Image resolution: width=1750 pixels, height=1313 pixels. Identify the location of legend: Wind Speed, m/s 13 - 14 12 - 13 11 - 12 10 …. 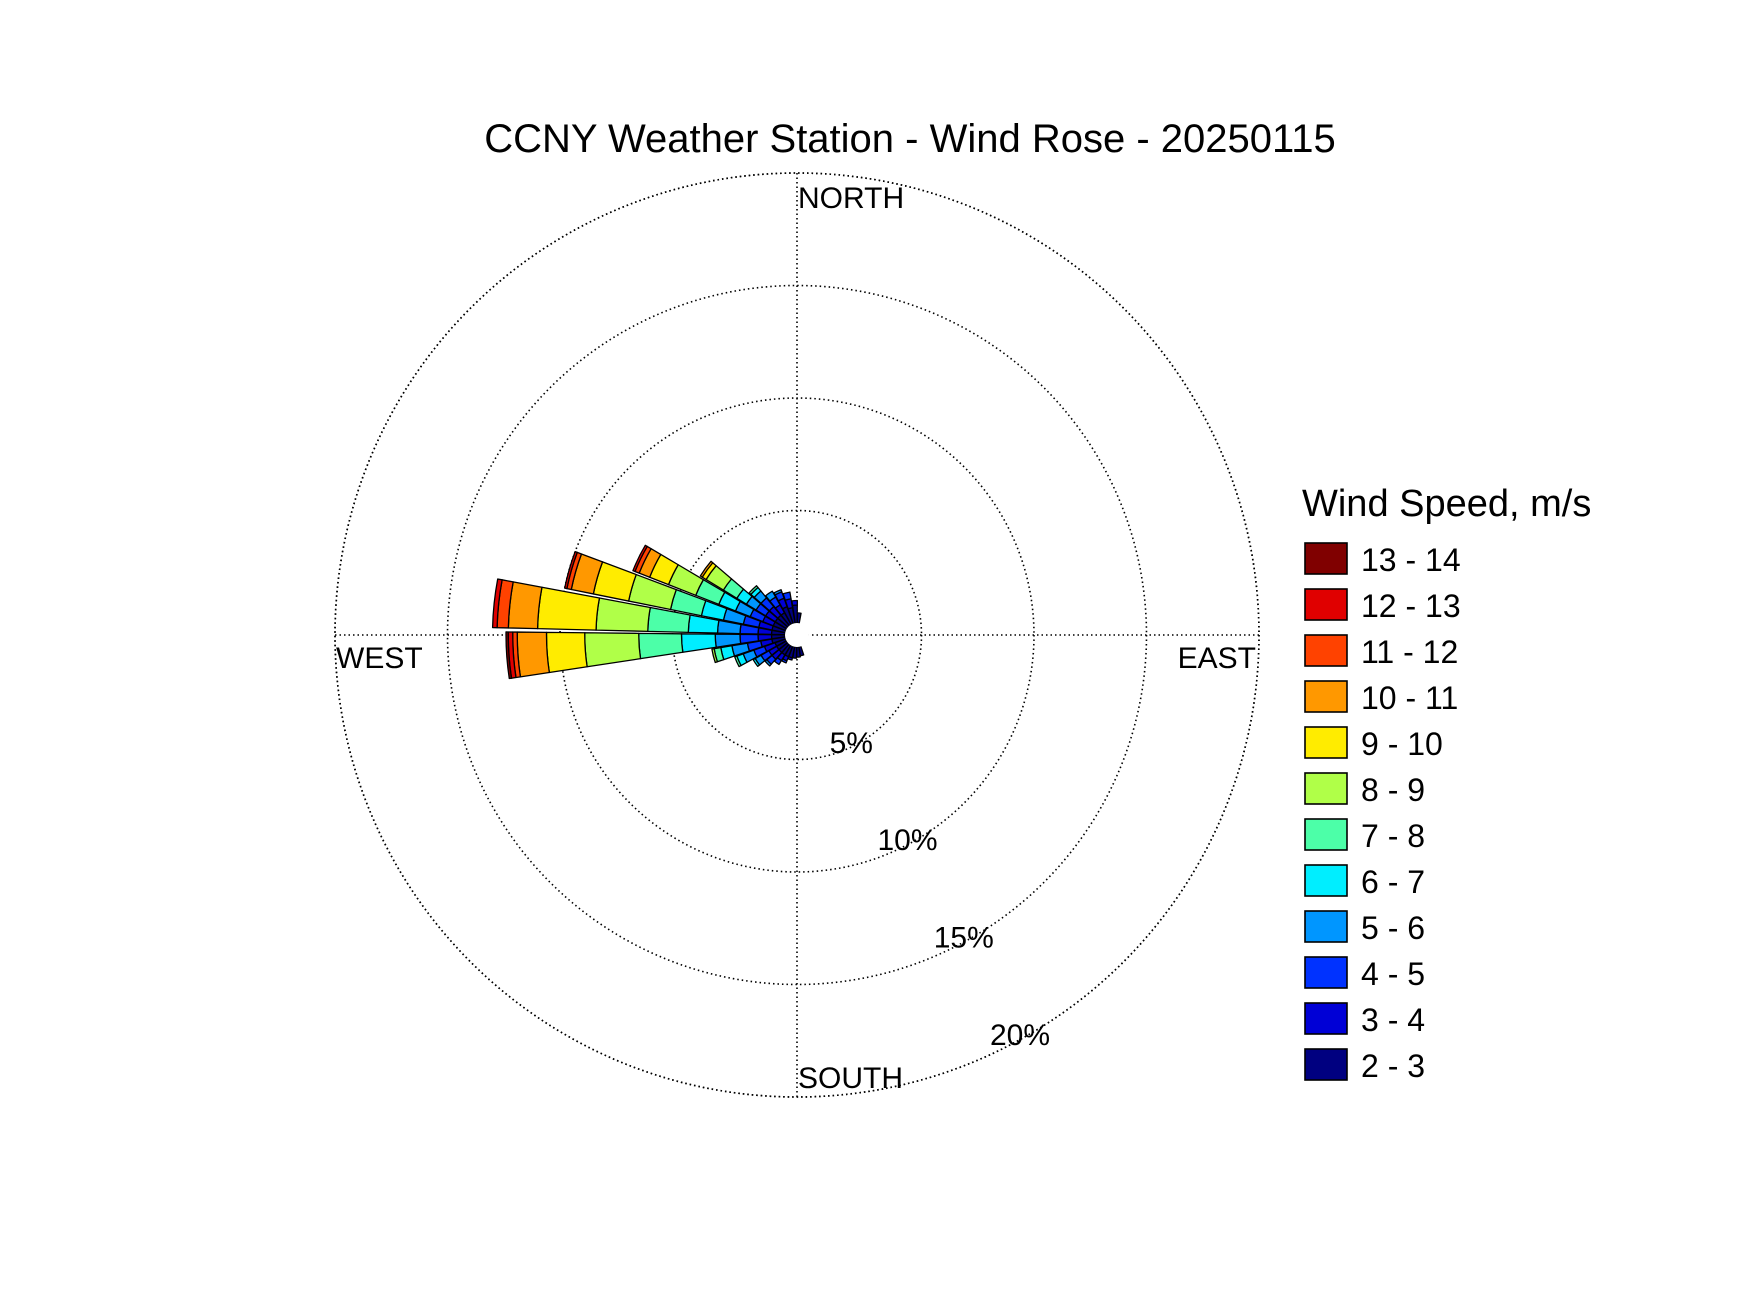
(1446, 783).